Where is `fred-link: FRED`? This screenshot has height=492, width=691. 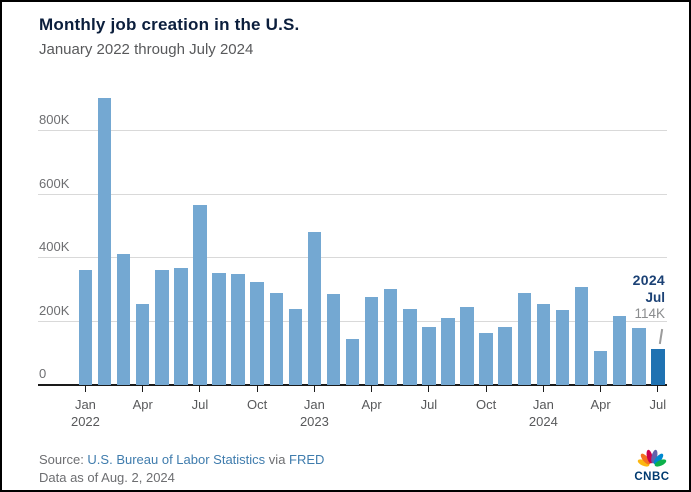
fred-link: FRED is located at coordinates (307, 459).